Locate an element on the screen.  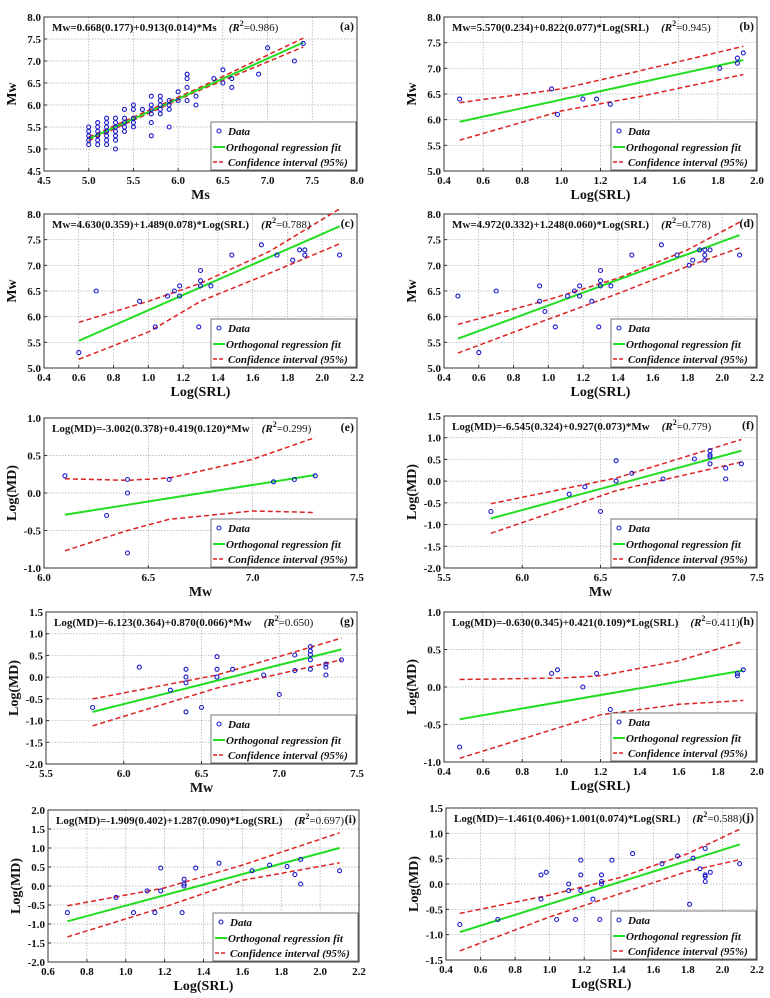
legend-box is located at coordinates (683, 935).